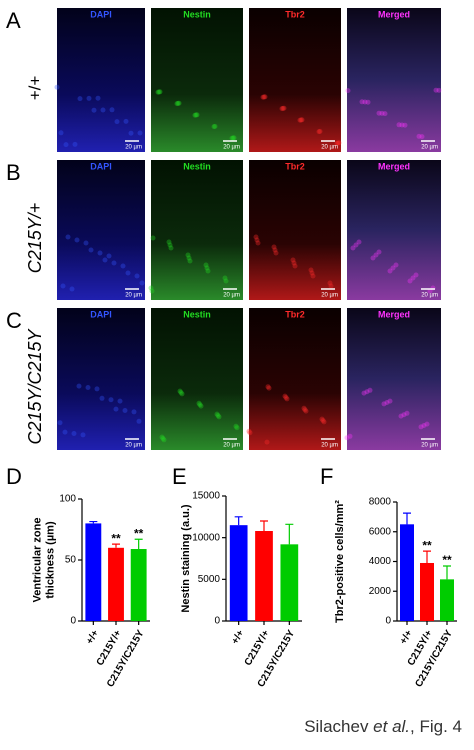 The image size is (474, 750). I want to click on citation-italic: et al., so click(391, 726).